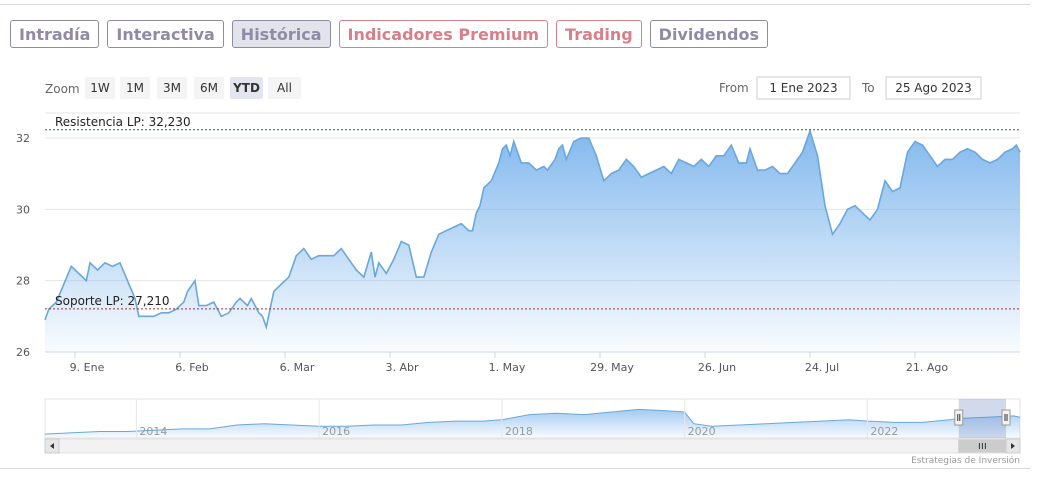 The width and height of the screenshot is (1037, 478). Describe the element at coordinates (702, 431) in the screenshot. I see `navigator-year-label: 2020` at that location.